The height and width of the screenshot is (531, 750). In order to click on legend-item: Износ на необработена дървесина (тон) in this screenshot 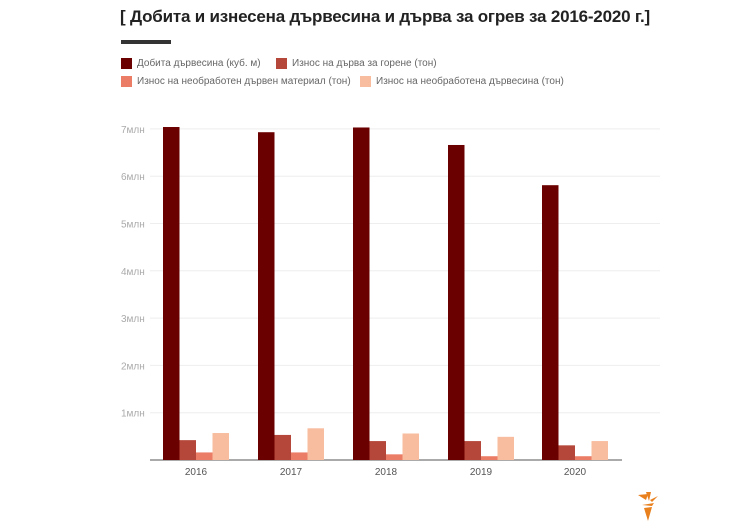, I will do `click(462, 81)`.